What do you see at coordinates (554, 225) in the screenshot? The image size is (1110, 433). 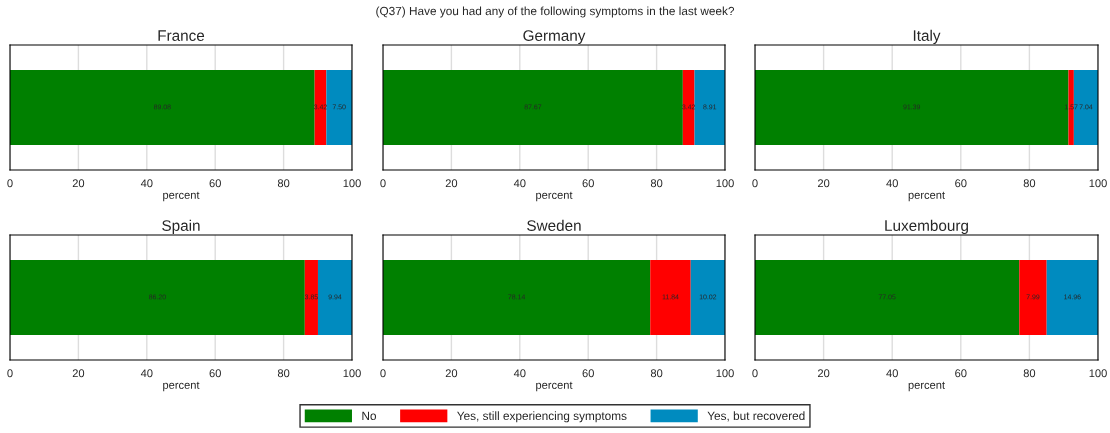 I see `chart-title: Sweden` at bounding box center [554, 225].